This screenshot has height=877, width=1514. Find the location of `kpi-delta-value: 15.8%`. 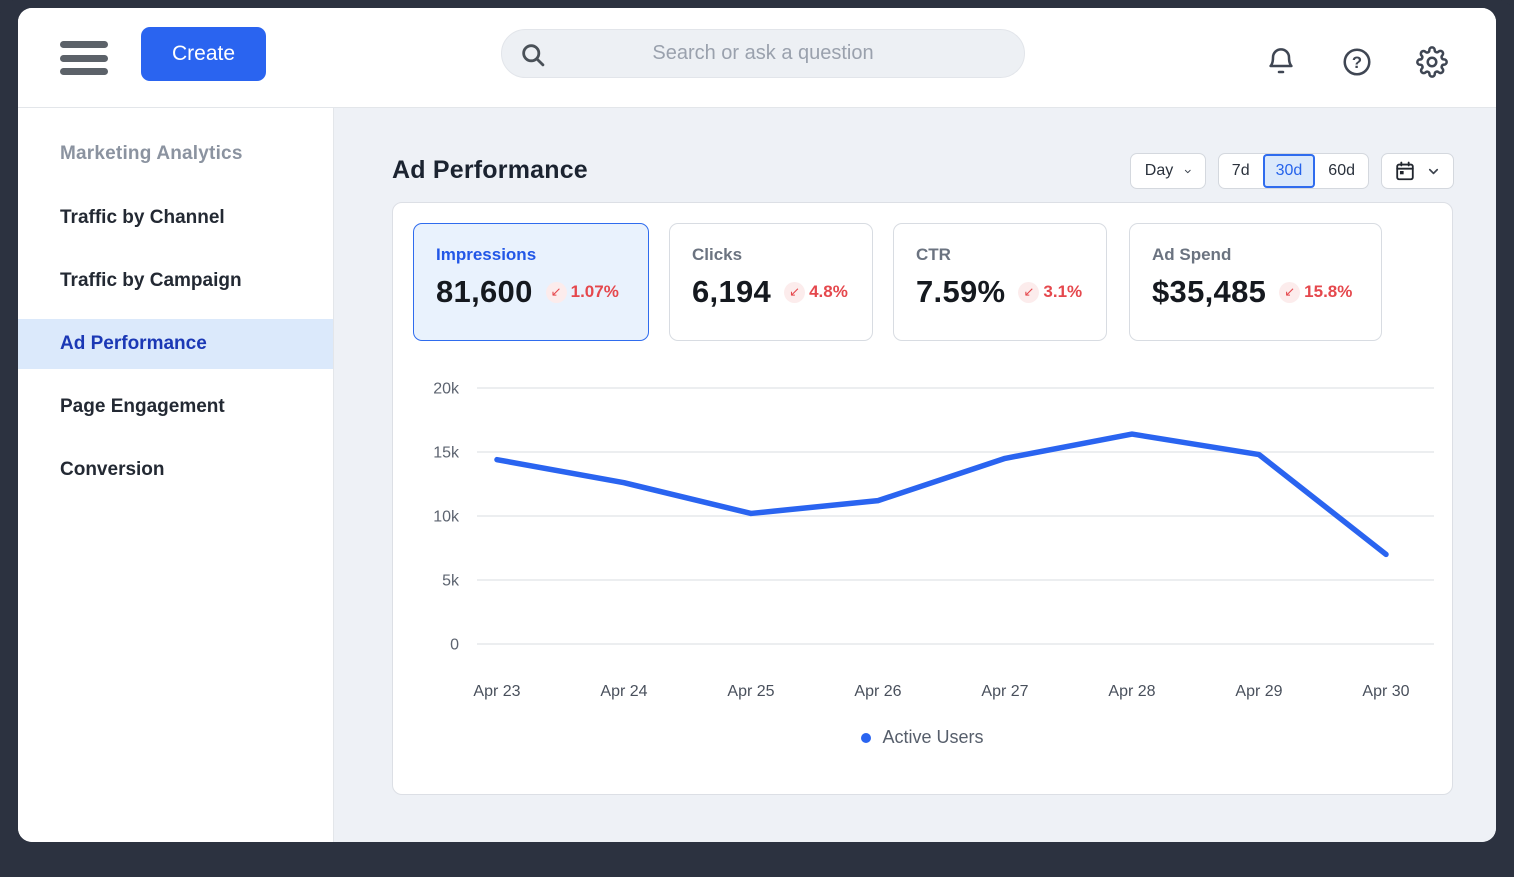

kpi-delta-value: 15.8% is located at coordinates (1328, 291).